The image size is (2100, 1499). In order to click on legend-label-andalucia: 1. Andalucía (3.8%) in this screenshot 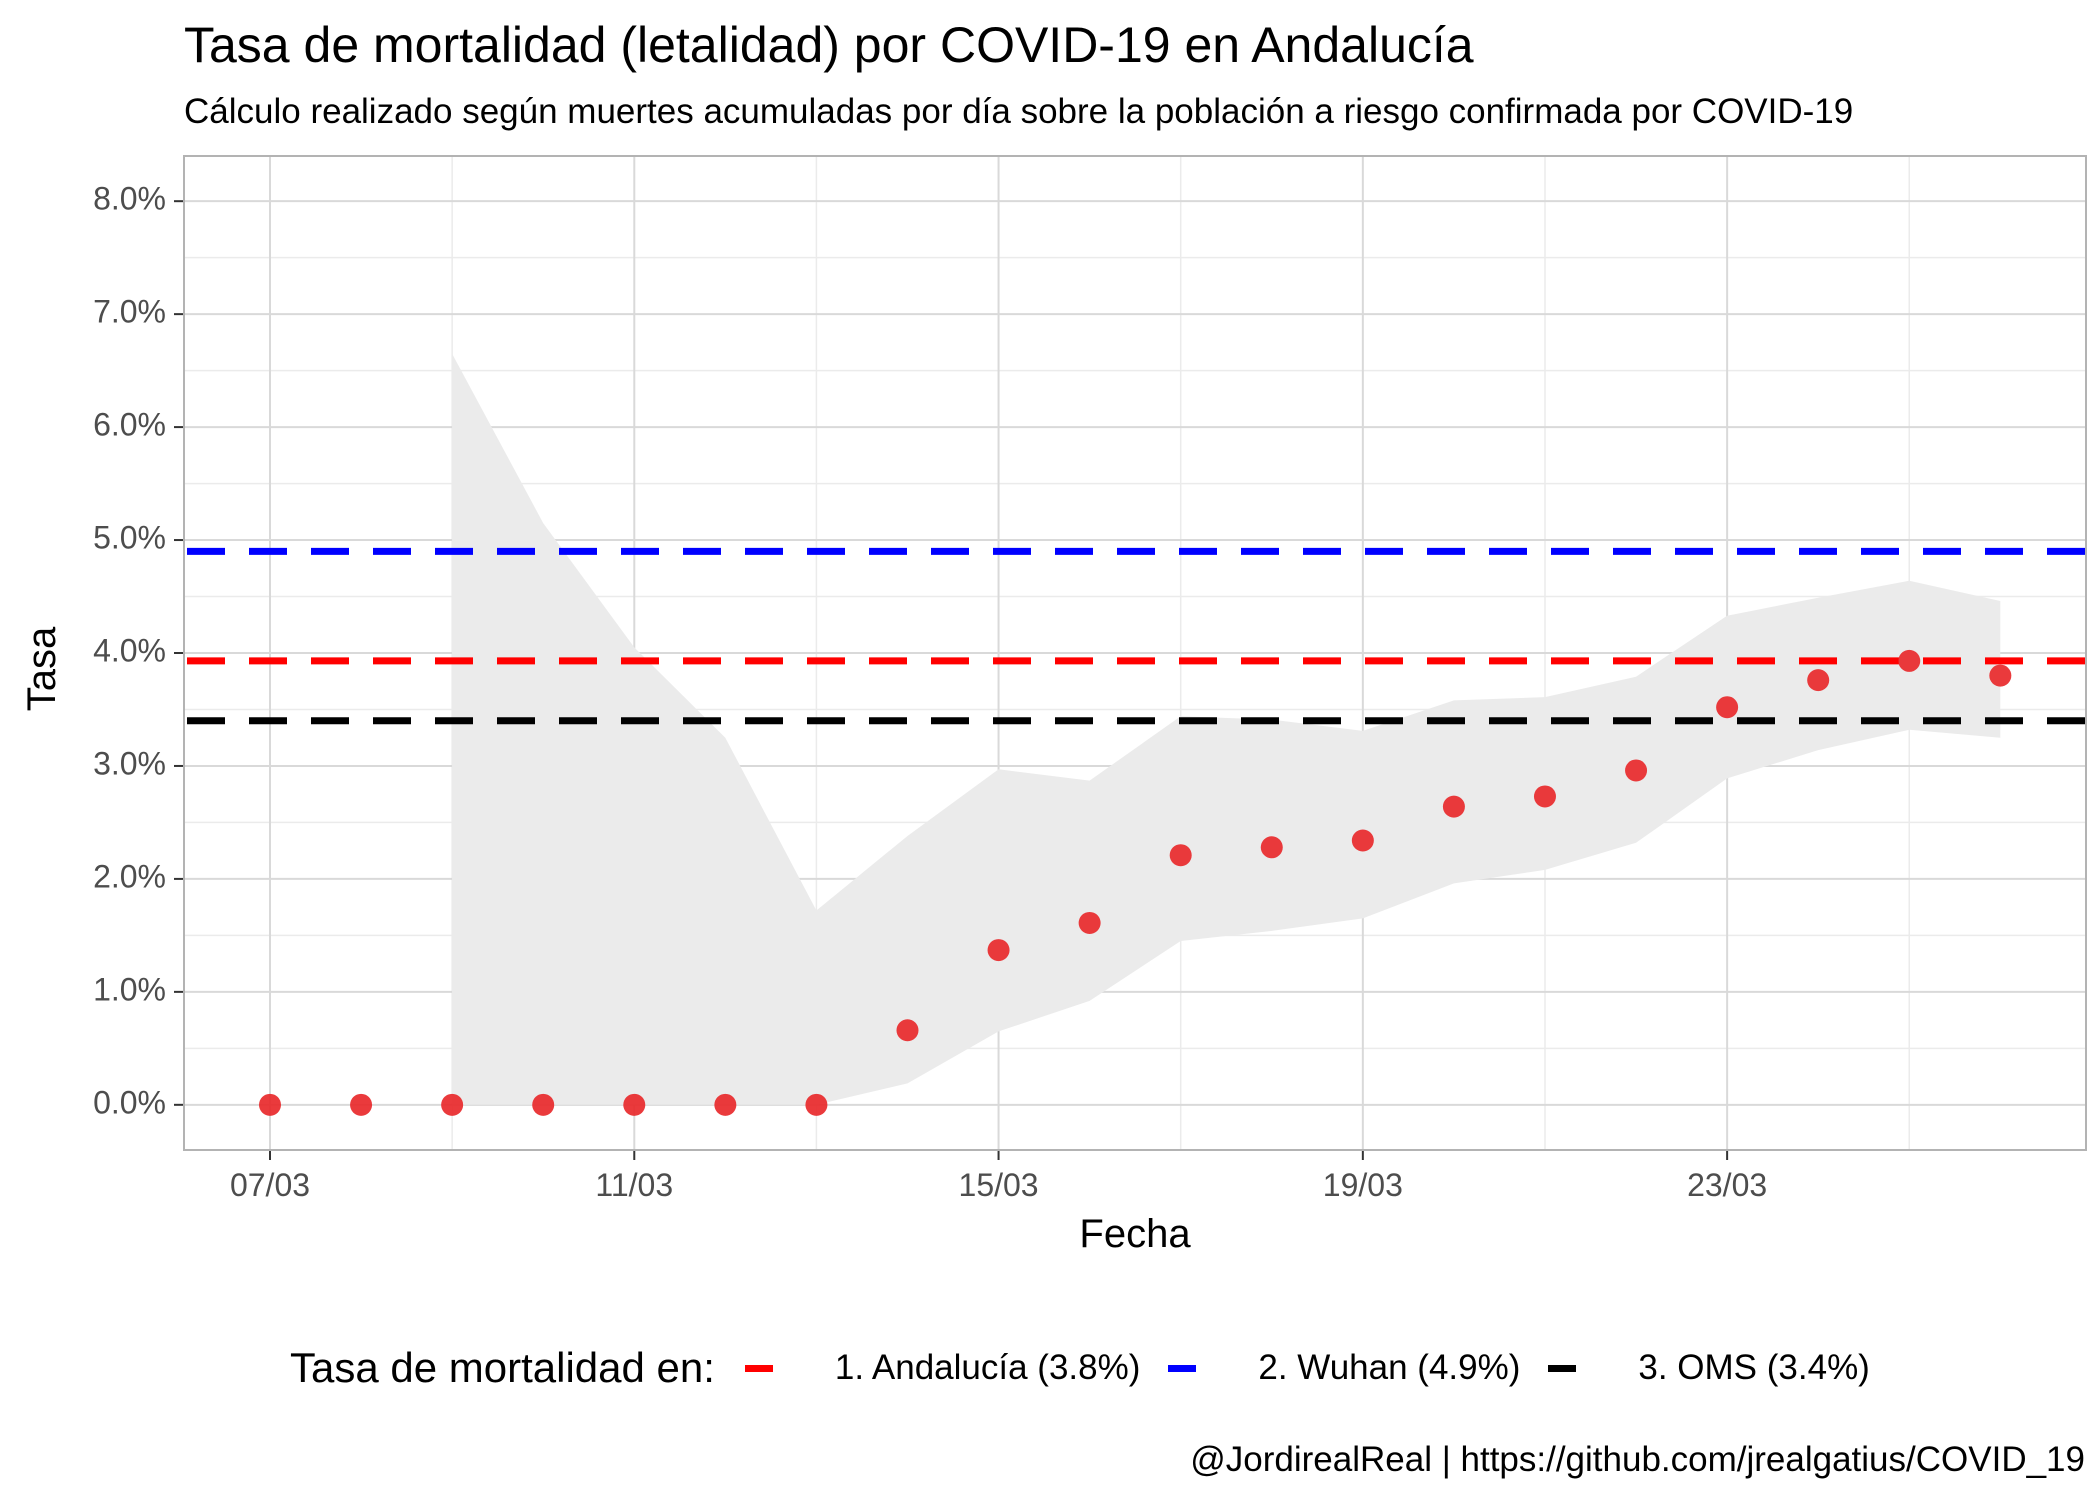, I will do `click(987, 1367)`.